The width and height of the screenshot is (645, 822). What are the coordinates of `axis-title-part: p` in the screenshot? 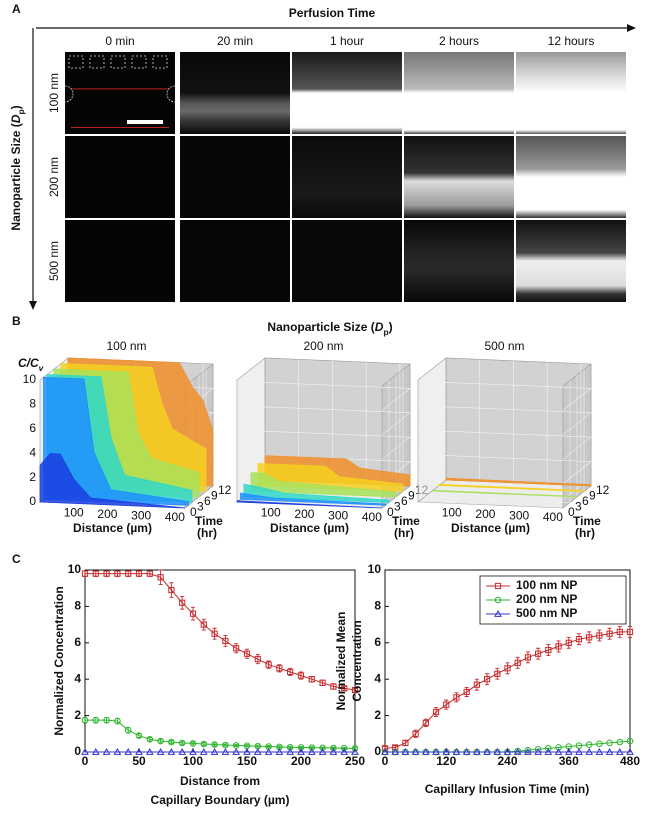 It's located at (21, 111).